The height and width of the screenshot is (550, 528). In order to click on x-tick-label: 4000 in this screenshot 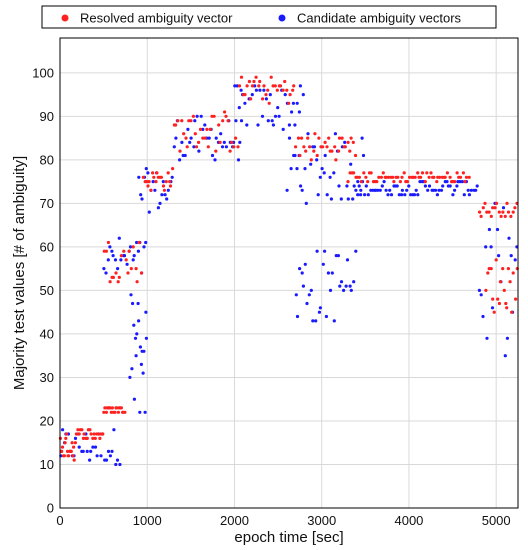, I will do `click(408, 520)`.